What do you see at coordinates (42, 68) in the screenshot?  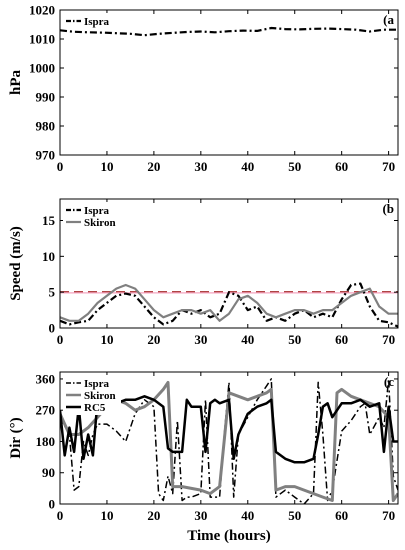 I see `y-tick-label: 1000` at bounding box center [42, 68].